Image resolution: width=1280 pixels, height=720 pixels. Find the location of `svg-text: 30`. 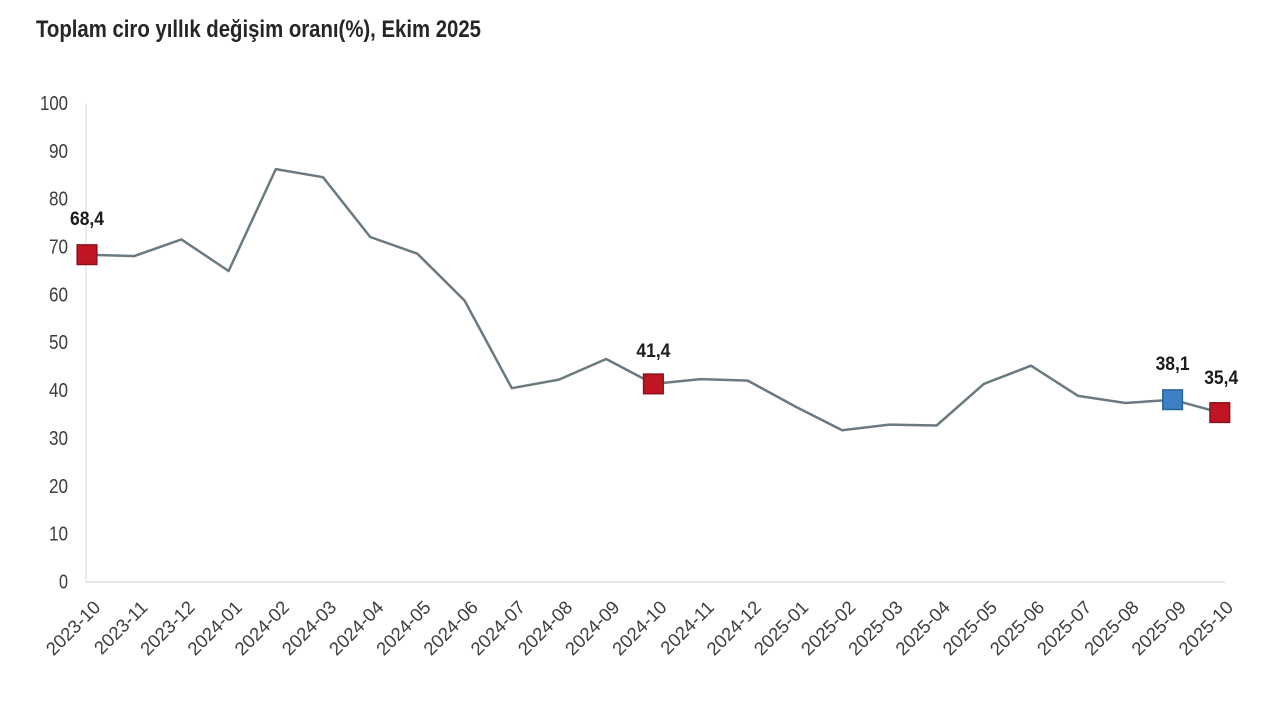

svg-text: 30 is located at coordinates (58, 439).